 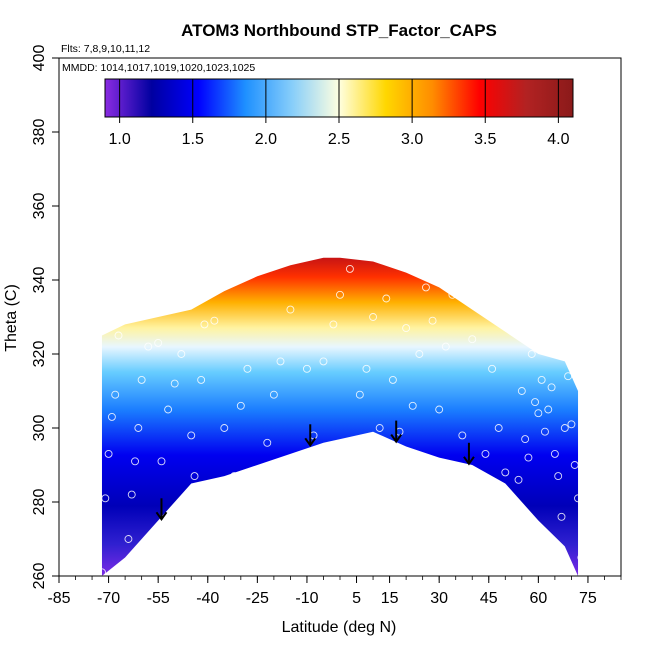 I want to click on colorbar-tick-label: 2.0, so click(x=266, y=139).